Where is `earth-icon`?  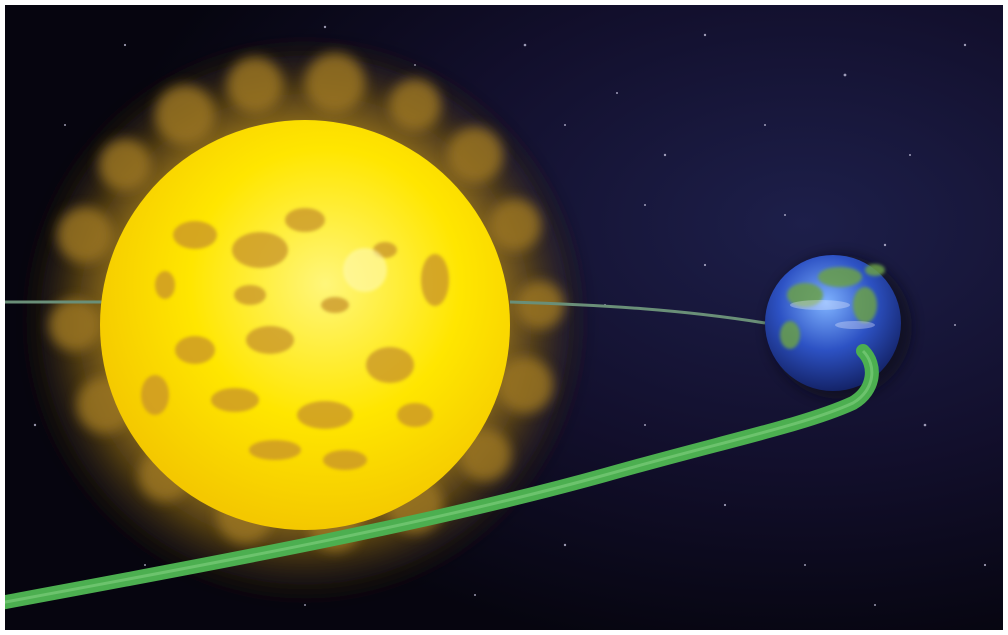
earth-icon is located at coordinates (838, 327).